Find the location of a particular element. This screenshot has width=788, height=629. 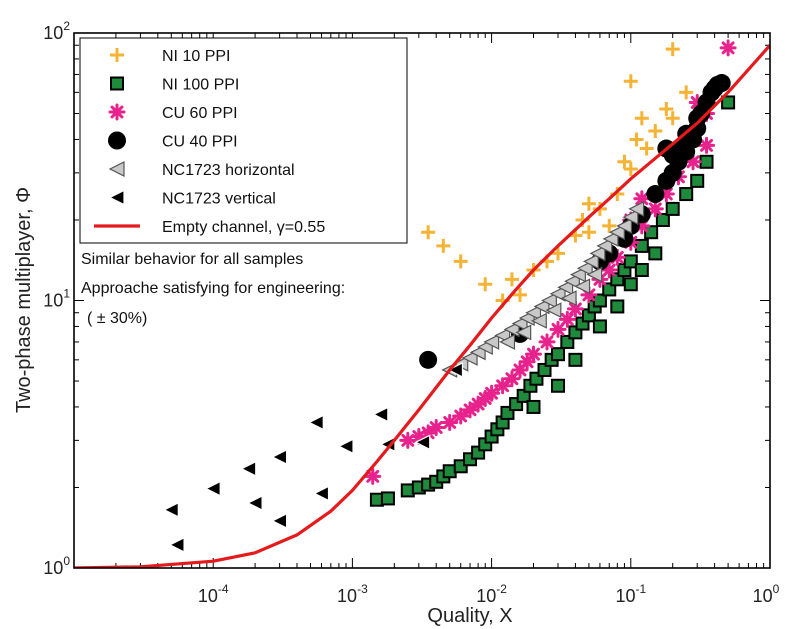

legend-label: CU 40 PPI is located at coordinates (200, 142).